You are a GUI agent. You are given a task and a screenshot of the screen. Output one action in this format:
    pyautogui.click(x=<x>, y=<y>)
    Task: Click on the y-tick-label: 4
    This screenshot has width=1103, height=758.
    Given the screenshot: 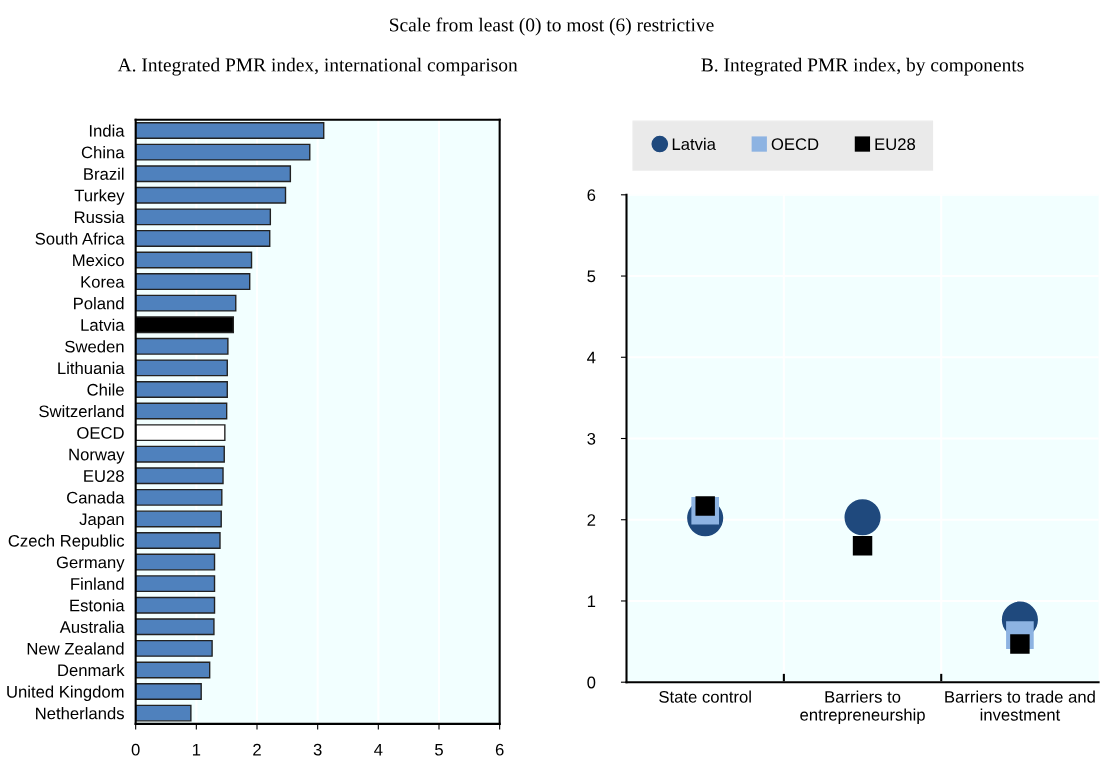 What is the action you would take?
    pyautogui.click(x=591, y=357)
    